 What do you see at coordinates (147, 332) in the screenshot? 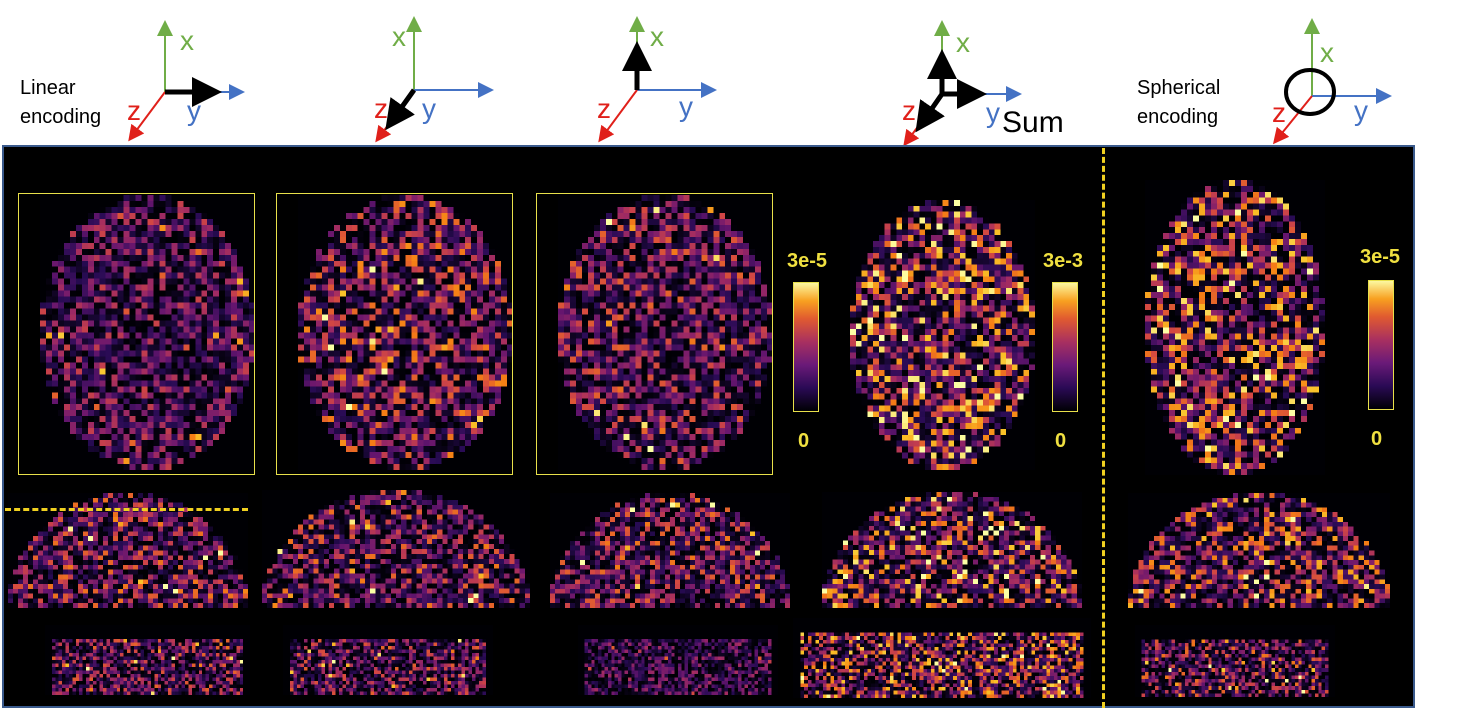
I see `axial-map-y-encoding` at bounding box center [147, 332].